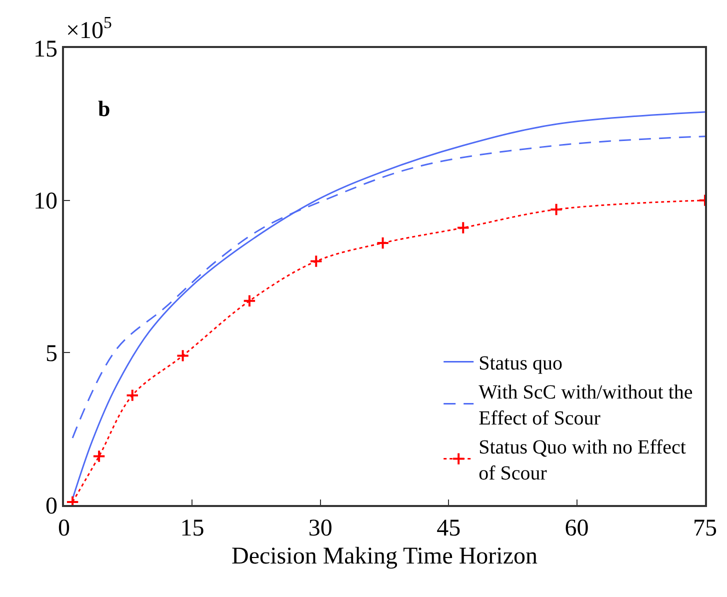 The image size is (727, 597). What do you see at coordinates (582, 460) in the screenshot?
I see `legend-label: Status Quo with no Effect of Scour` at bounding box center [582, 460].